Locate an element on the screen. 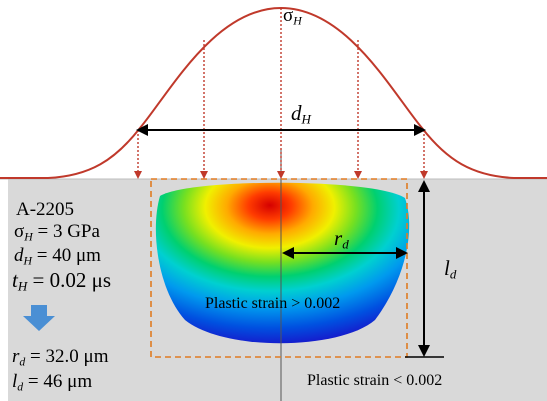 The image size is (547, 401). rd-sym: r is located at coordinates (338, 238).